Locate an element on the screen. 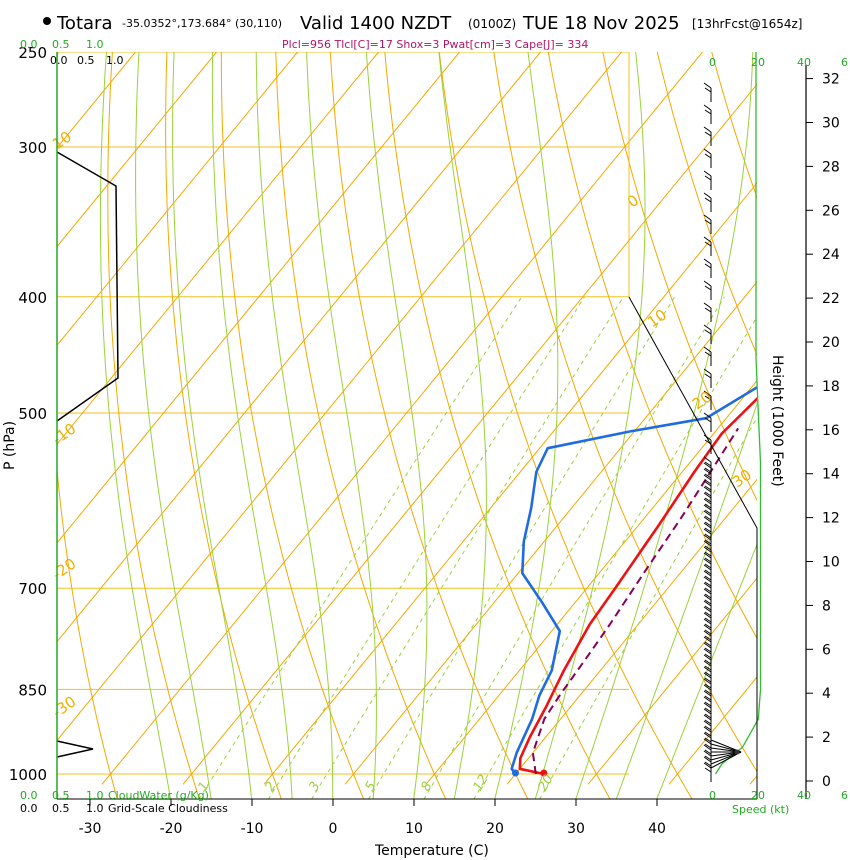  isotherm-line is located at coordinates (177, 199).